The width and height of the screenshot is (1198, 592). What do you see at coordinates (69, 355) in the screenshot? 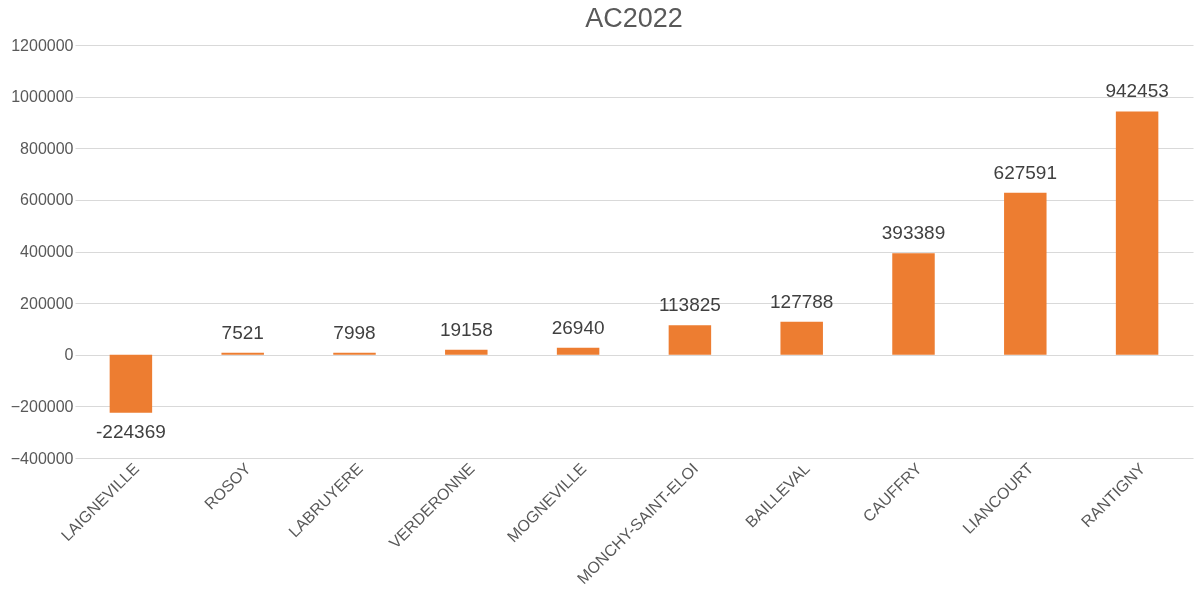
I see `y-tick-label: 0` at bounding box center [69, 355].